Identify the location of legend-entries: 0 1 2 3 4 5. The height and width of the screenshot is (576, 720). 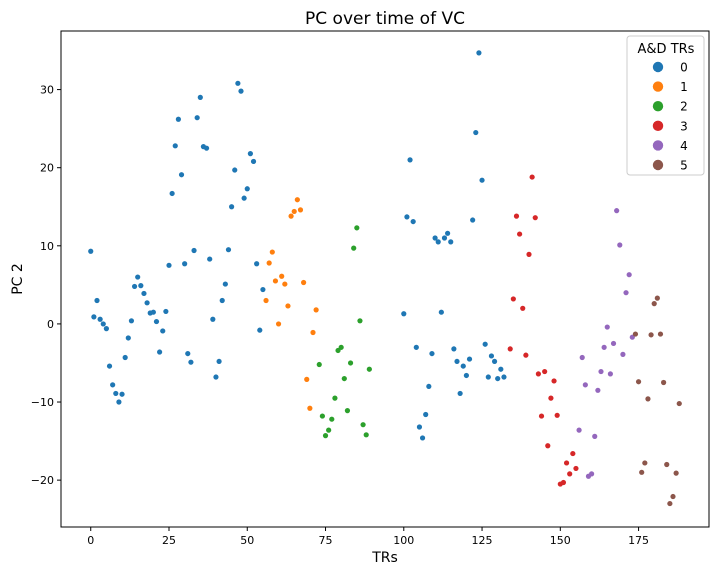
(670, 117).